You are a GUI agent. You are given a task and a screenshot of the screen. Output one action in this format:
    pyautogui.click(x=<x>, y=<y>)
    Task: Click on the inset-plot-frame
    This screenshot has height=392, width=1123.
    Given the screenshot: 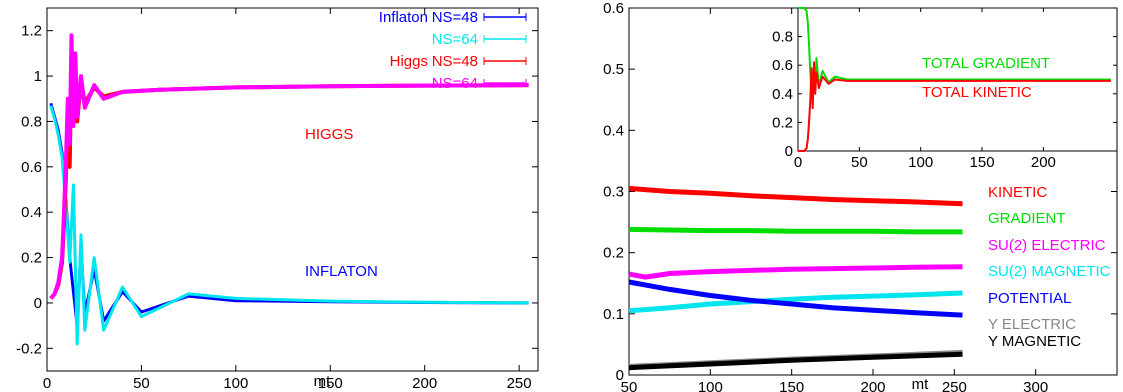 What is the action you would take?
    pyautogui.click(x=957, y=79)
    